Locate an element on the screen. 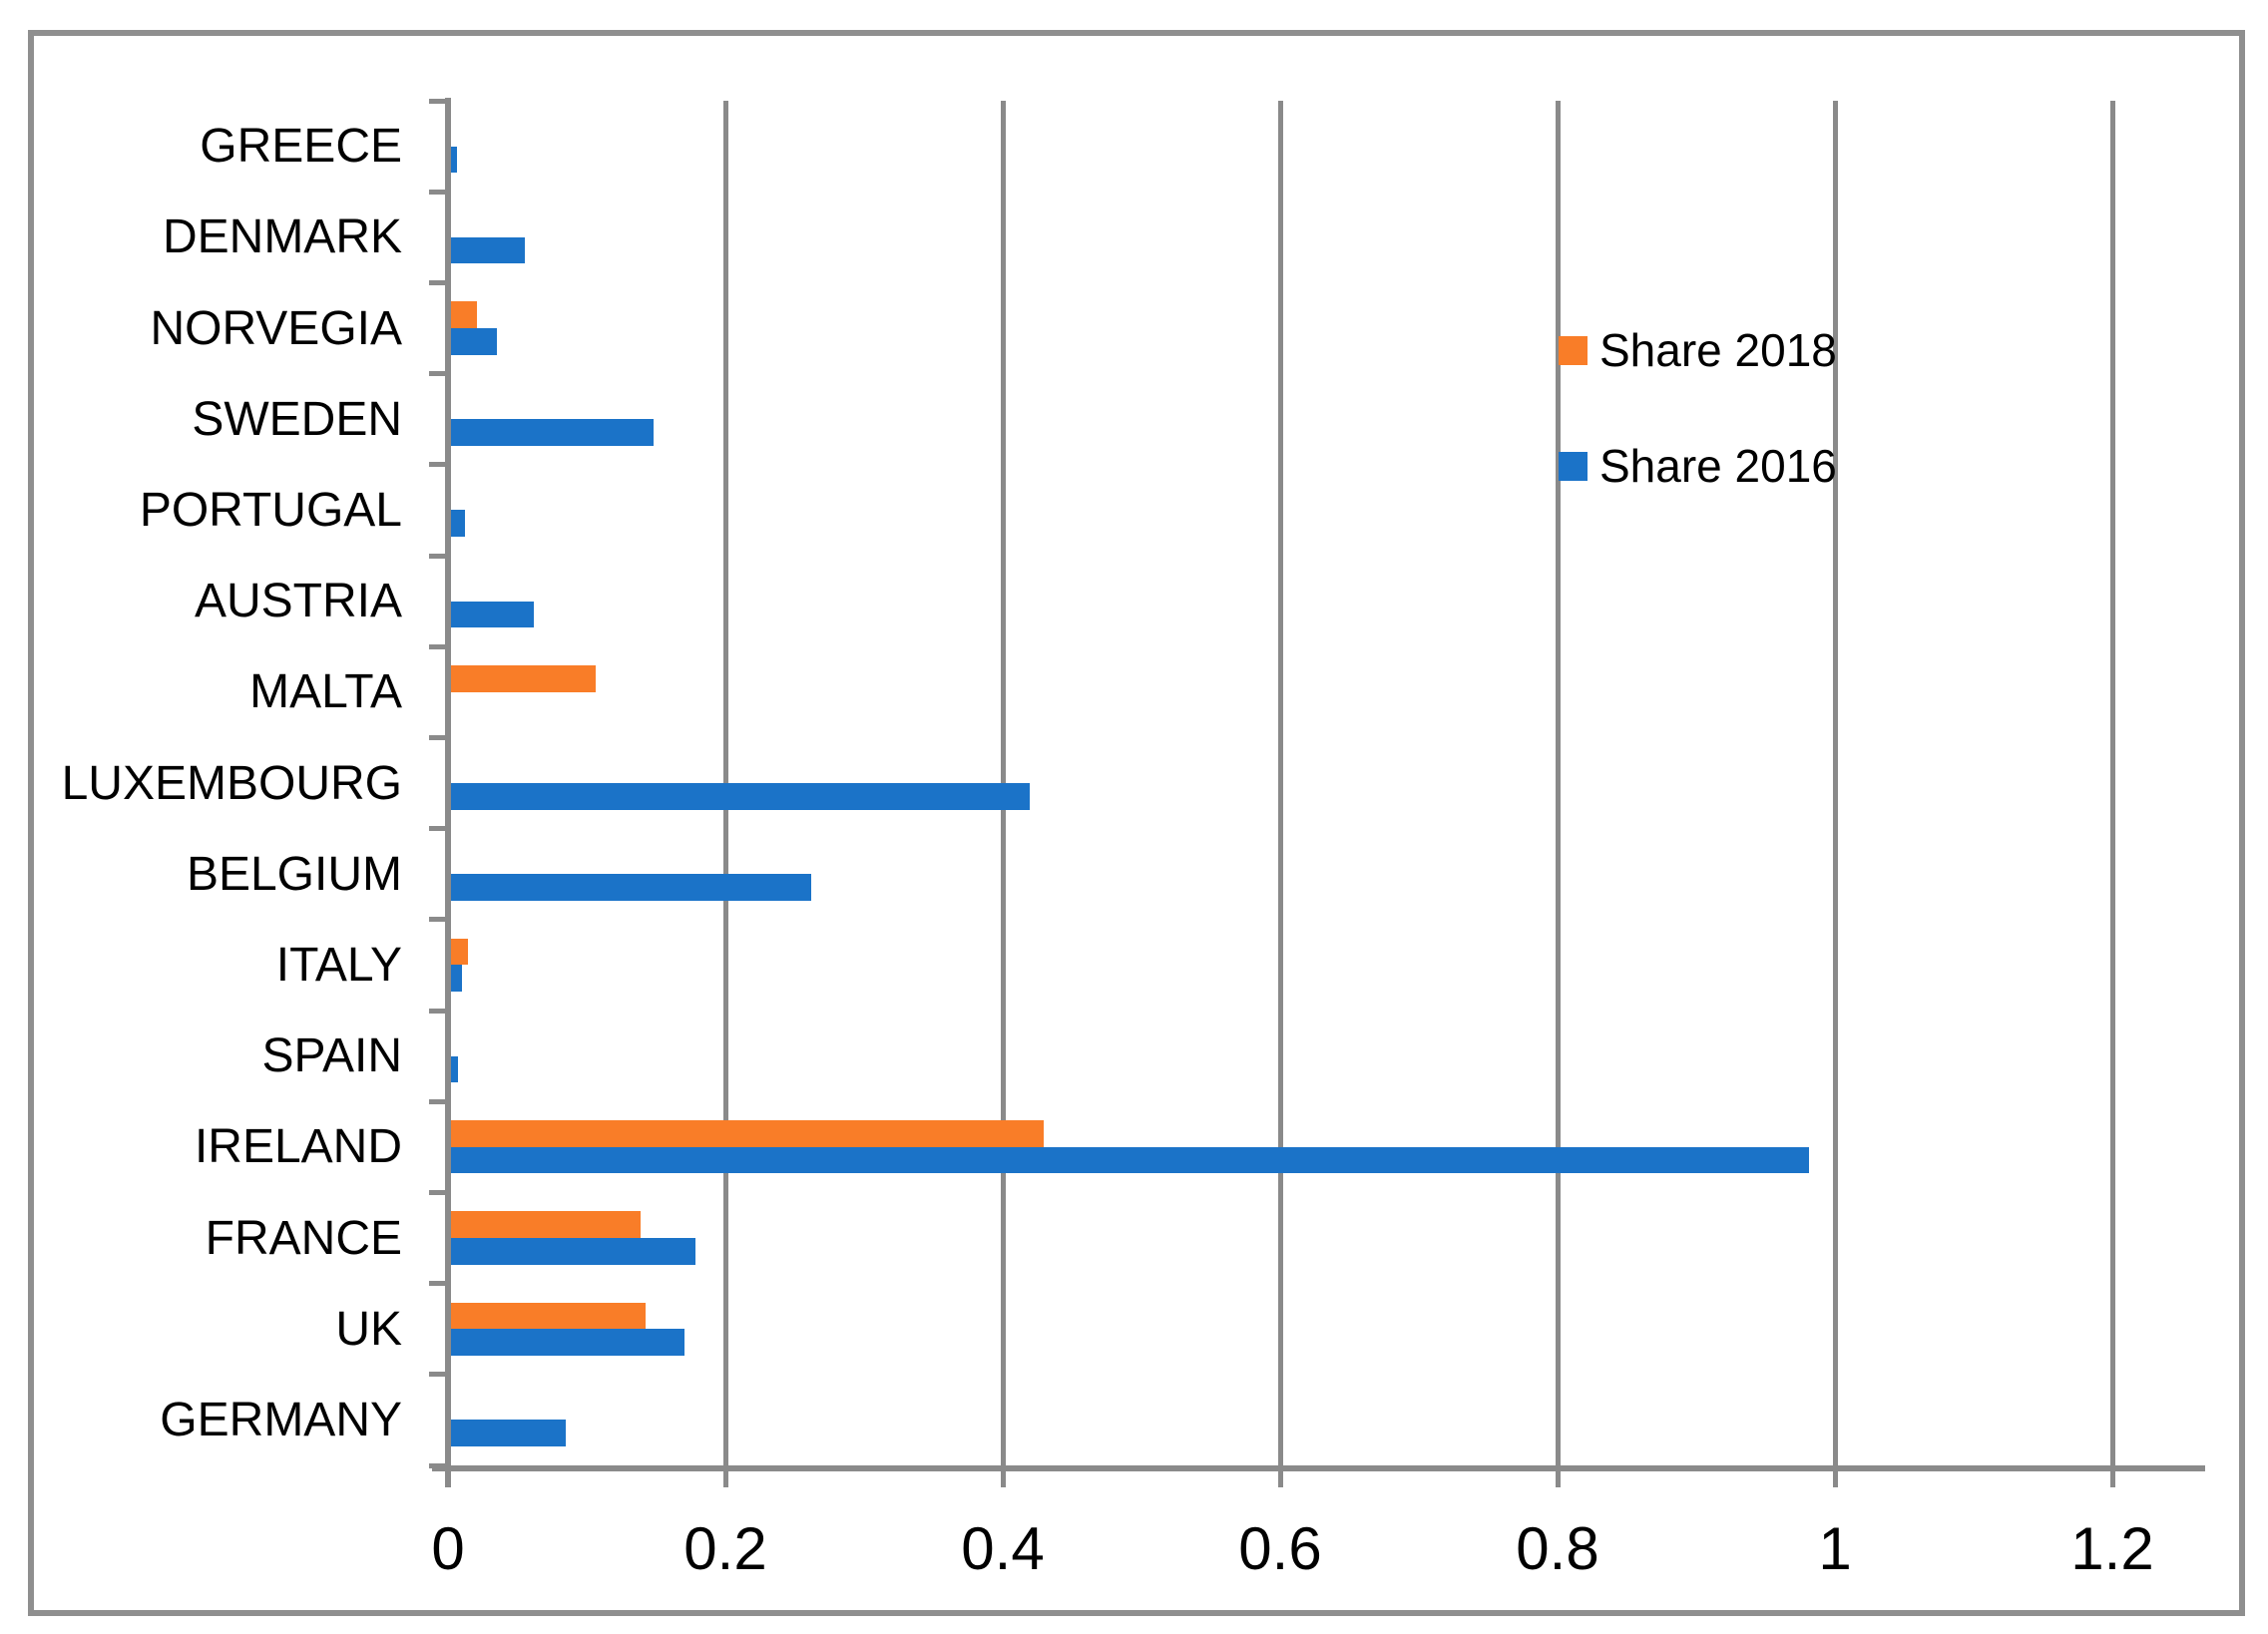 The image size is (2268, 1634). category-label-norvegia: NORVEGIA is located at coordinates (276, 328).